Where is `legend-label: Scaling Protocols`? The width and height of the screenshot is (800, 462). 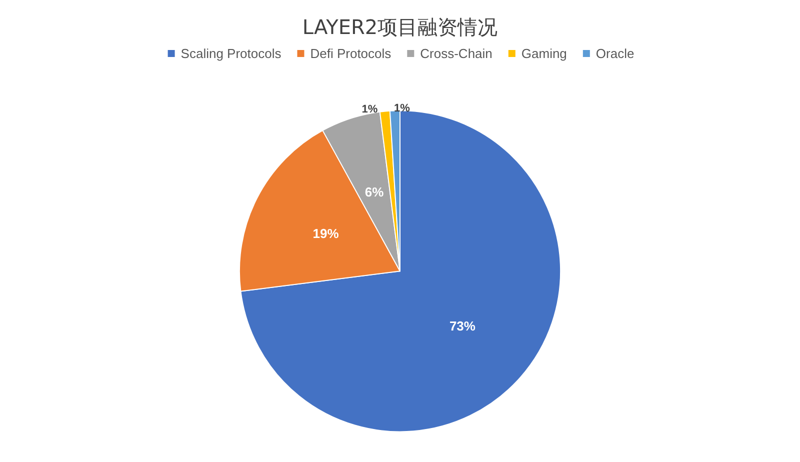 legend-label: Scaling Protocols is located at coordinates (231, 53).